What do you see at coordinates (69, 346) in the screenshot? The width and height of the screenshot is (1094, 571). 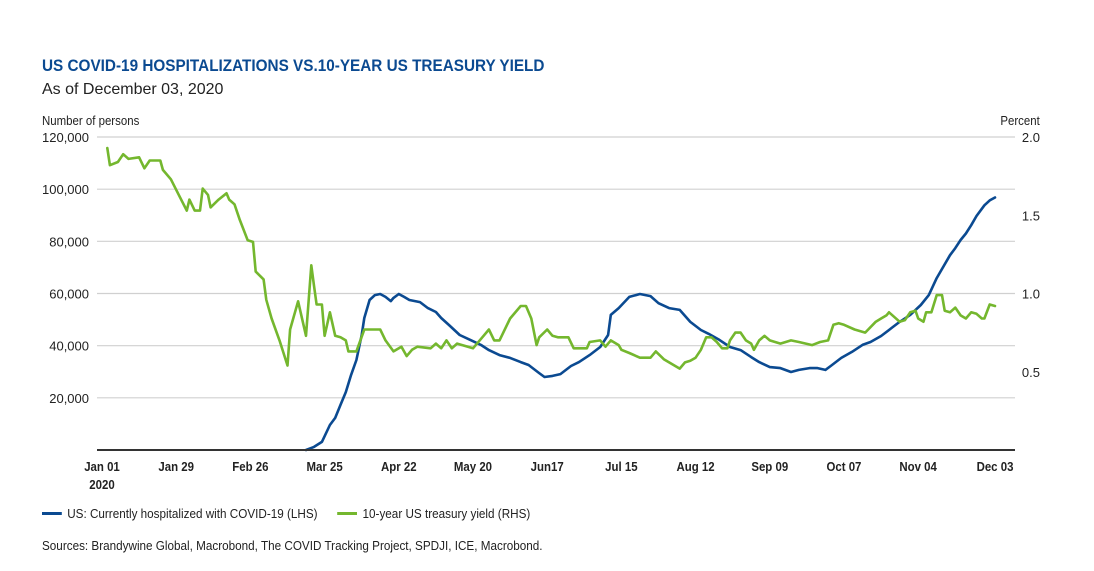 I see `left-axis-tick-label: 40,000` at bounding box center [69, 346].